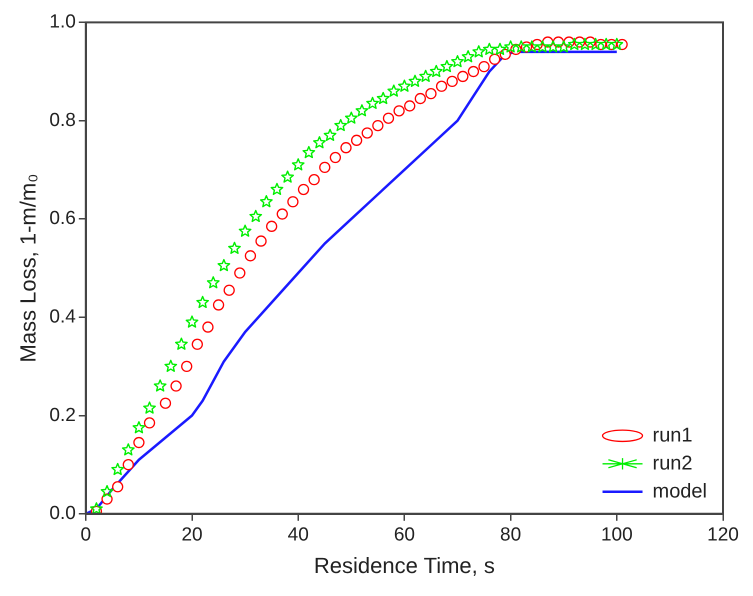 The image size is (753, 596). What do you see at coordinates (62, 317) in the screenshot?
I see `y-tick-label: 0.4` at bounding box center [62, 317].